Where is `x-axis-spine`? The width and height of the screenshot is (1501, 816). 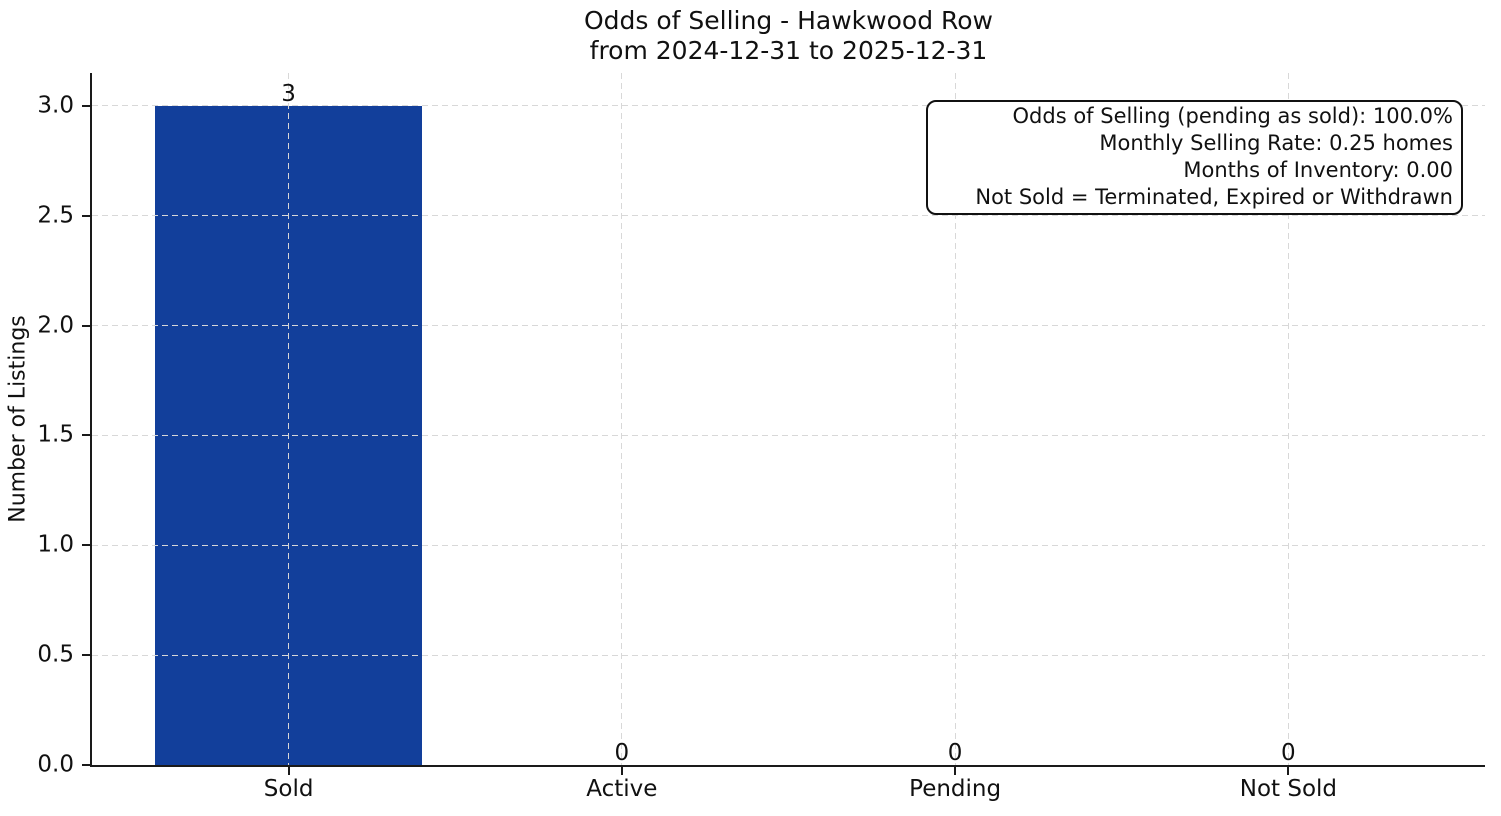
x-axis-spine is located at coordinates (787, 766).